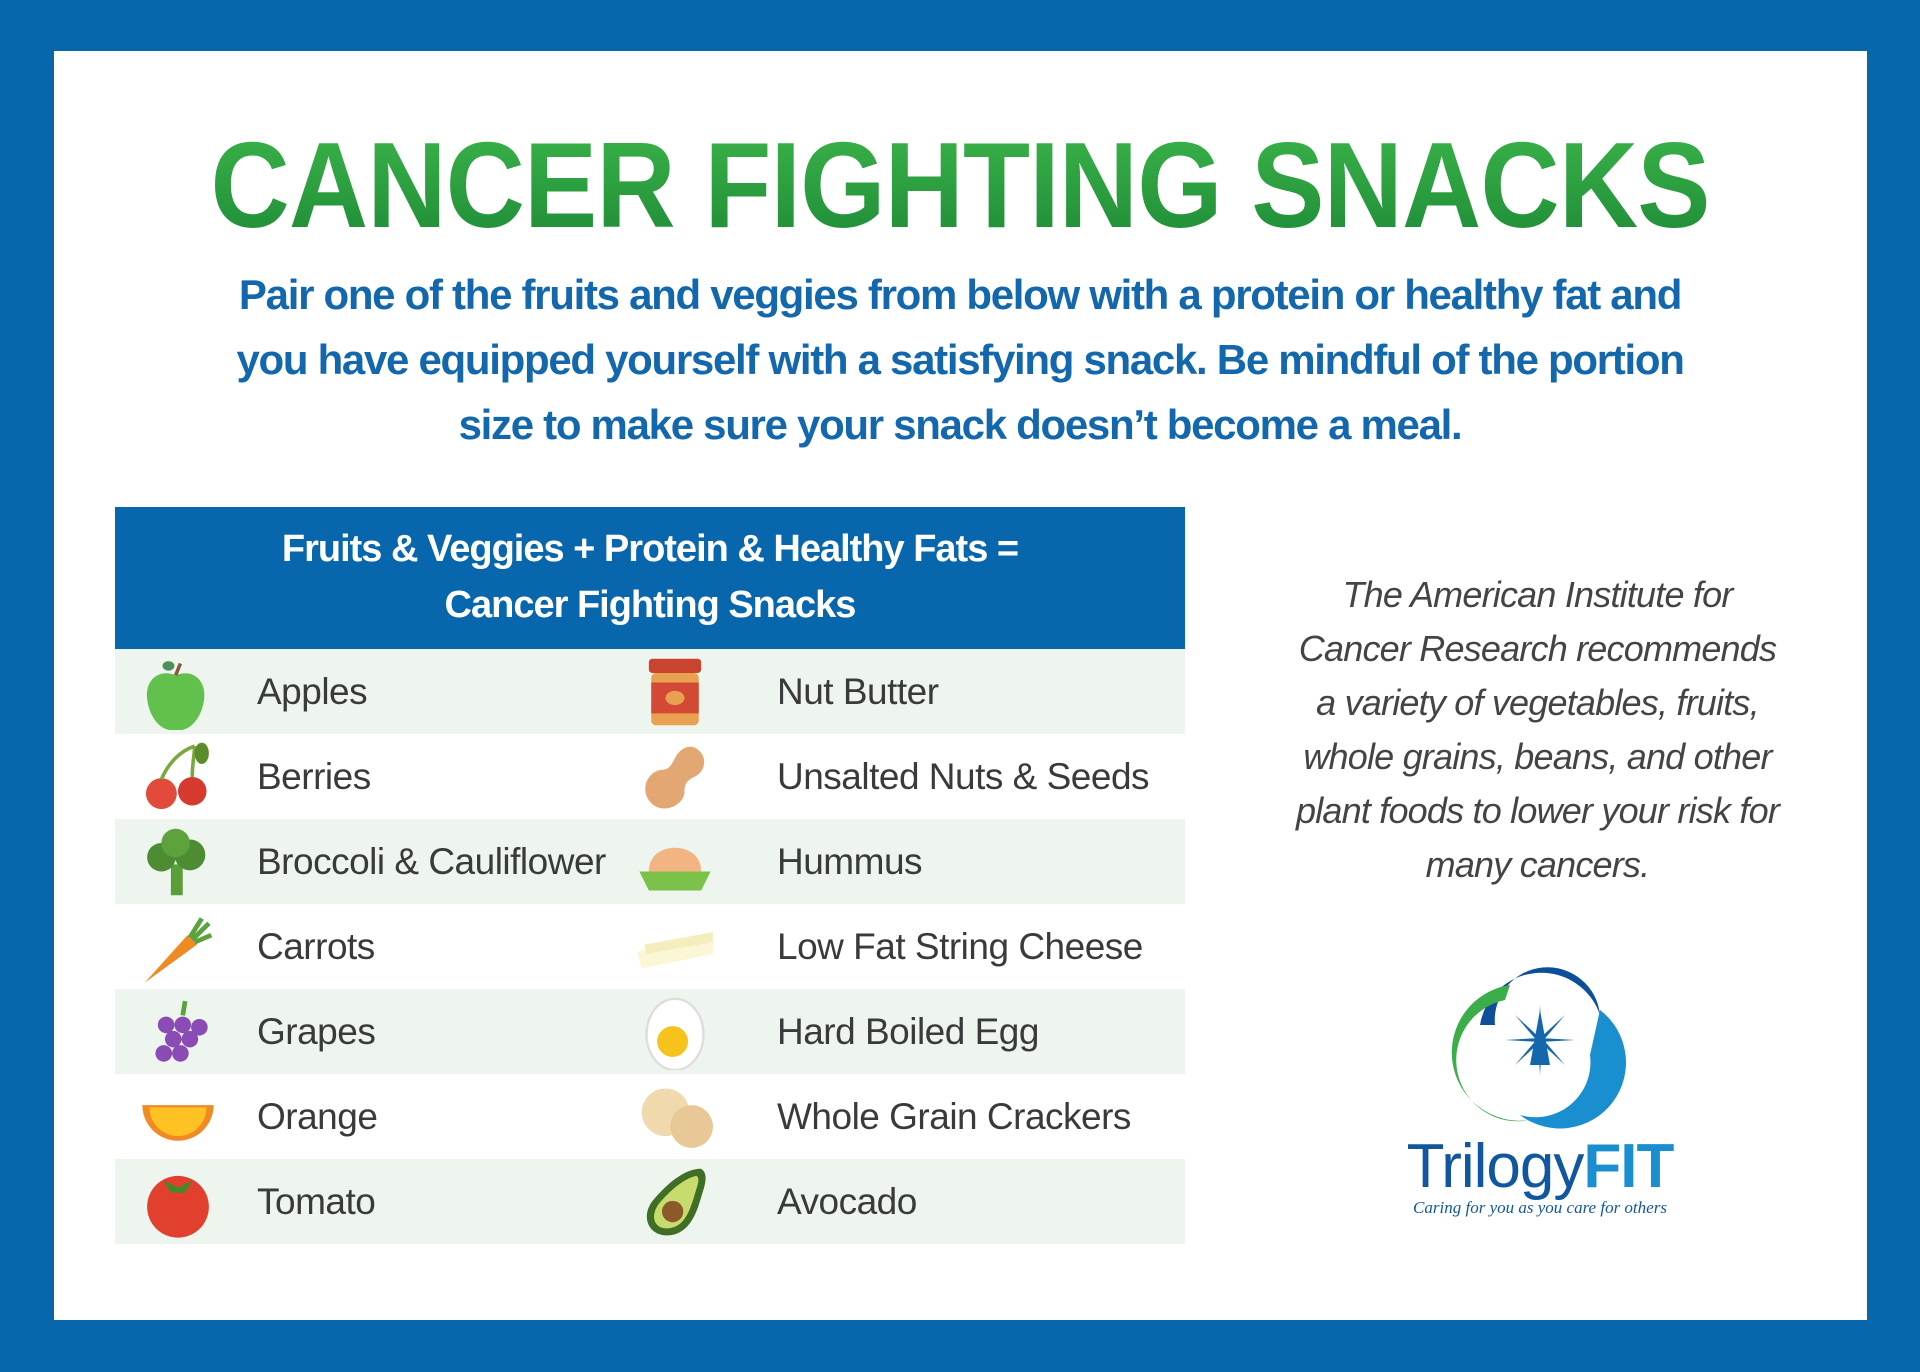  I want to click on aicr-line: many cancers., so click(1538, 864).